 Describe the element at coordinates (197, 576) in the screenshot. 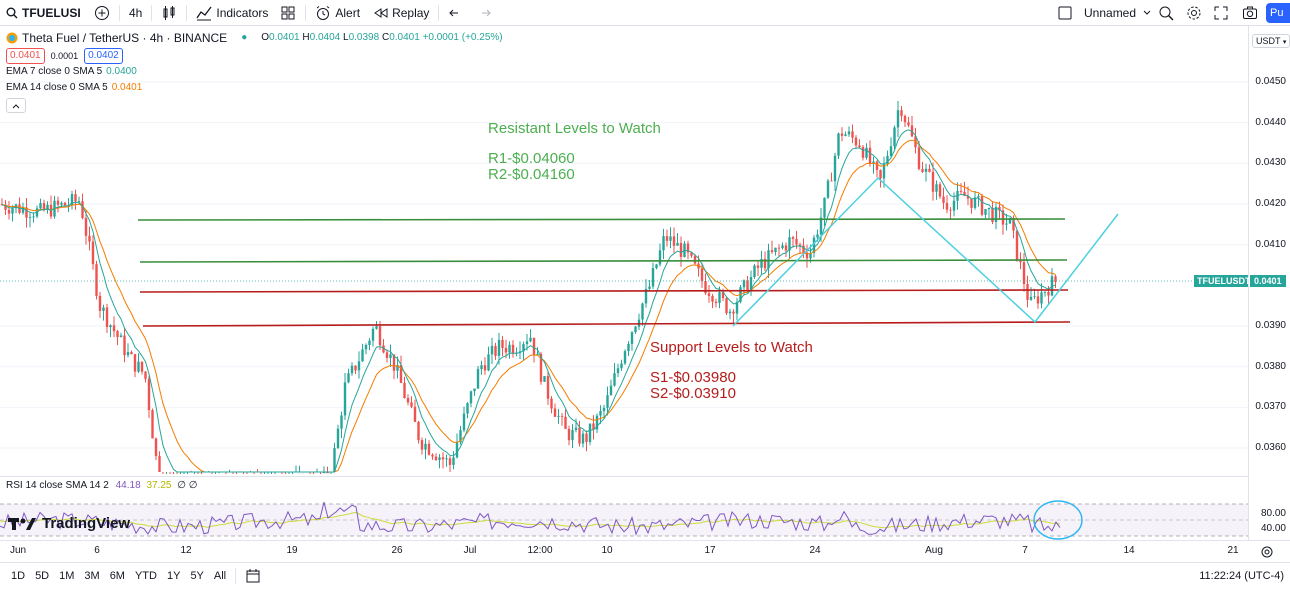

I see `timeframe-button: 5Y` at that location.